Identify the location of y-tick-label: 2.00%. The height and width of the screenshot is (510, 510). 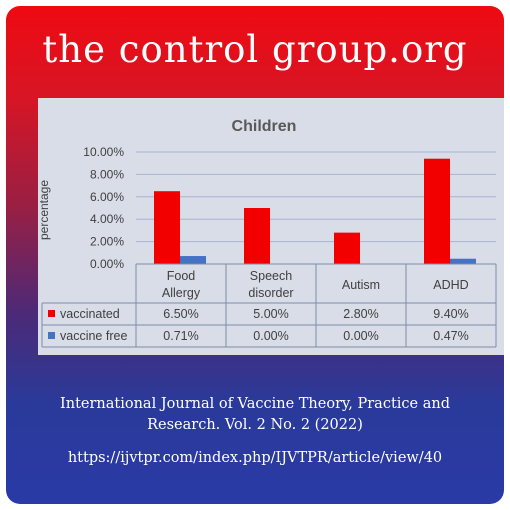
(107, 242).